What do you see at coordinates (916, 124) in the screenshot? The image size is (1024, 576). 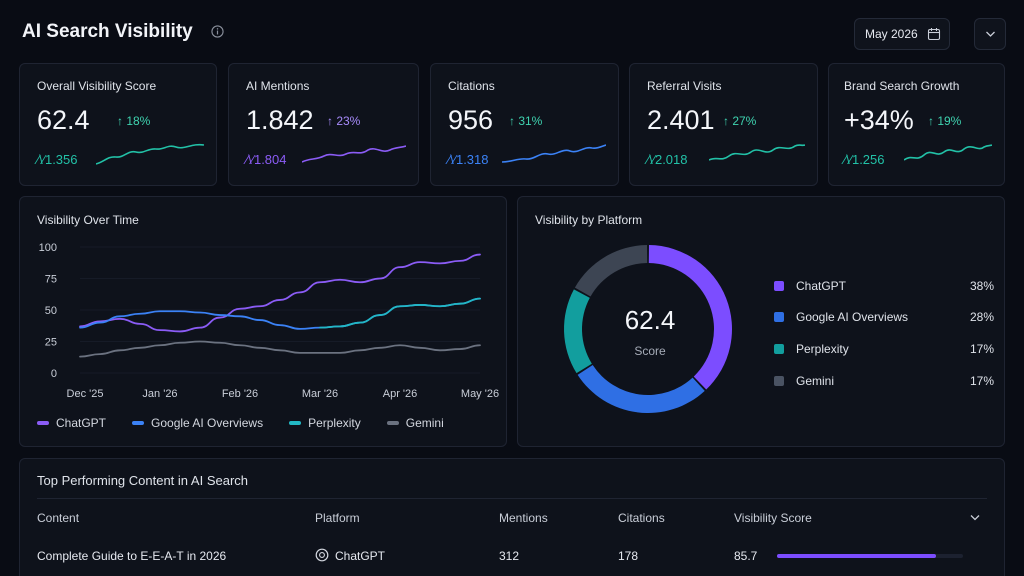 I see `kpi-card-brand-search-growth: Brand Search Growth +34% ↑ 19% ⁄\⁄1.256` at bounding box center [916, 124].